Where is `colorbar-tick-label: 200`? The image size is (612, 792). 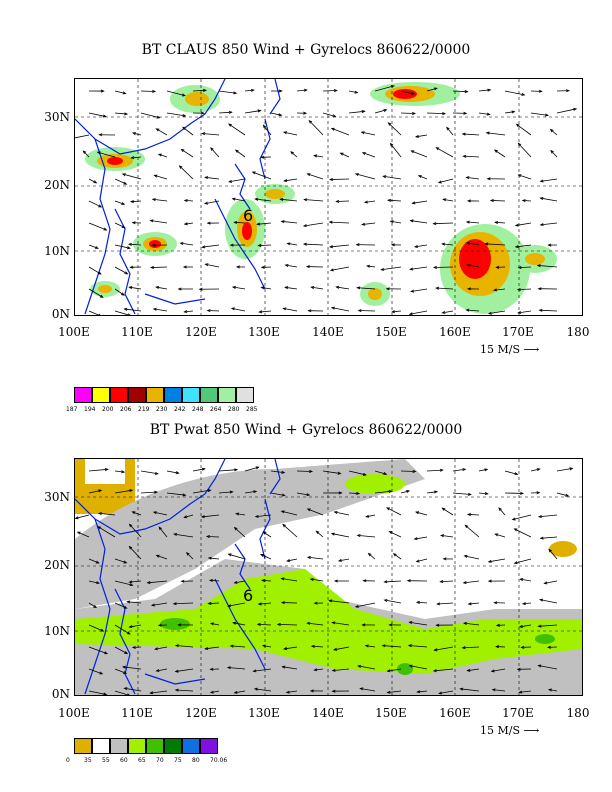 colorbar-tick-label: 200 is located at coordinates (108, 409).